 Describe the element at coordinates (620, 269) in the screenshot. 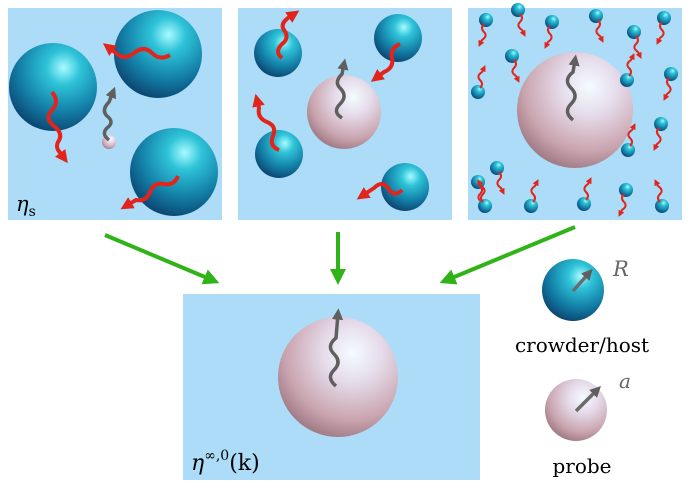

I see `crowder-radius-symbol: R` at that location.